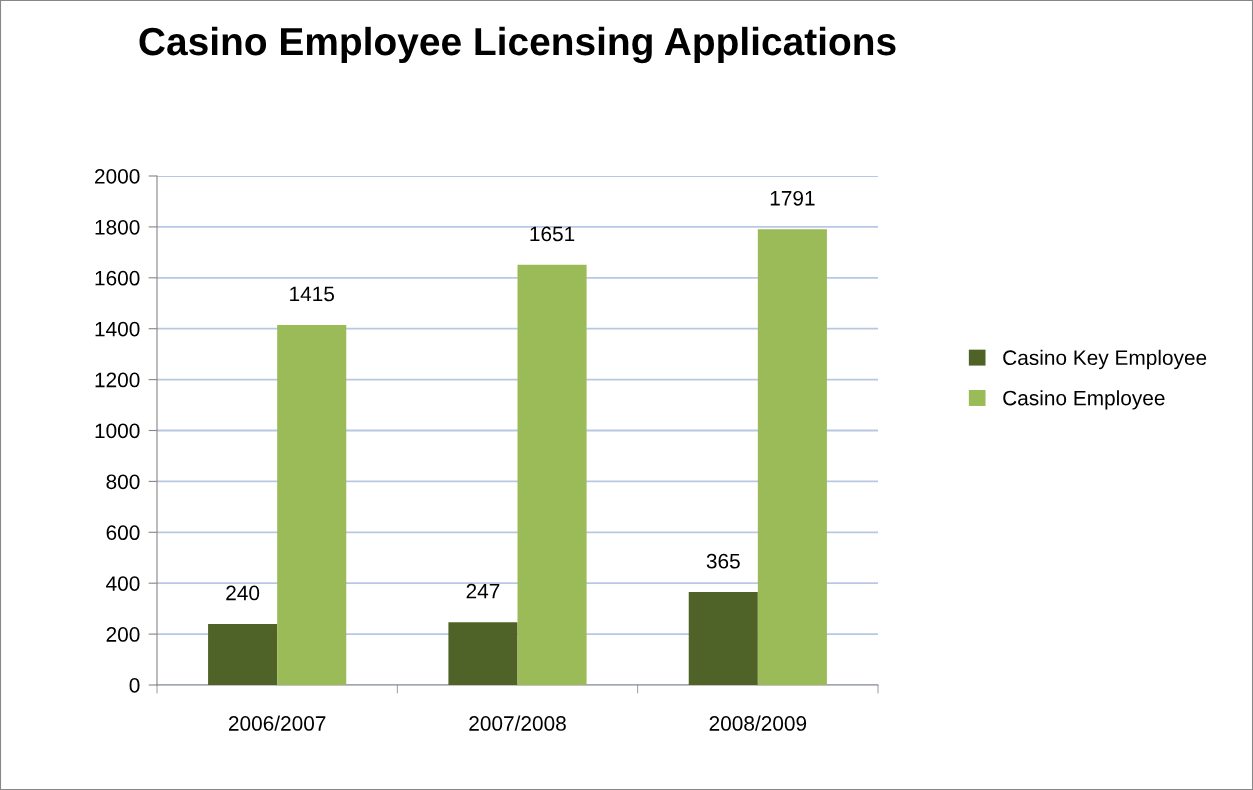  I want to click on data-label: 247, so click(483, 591).